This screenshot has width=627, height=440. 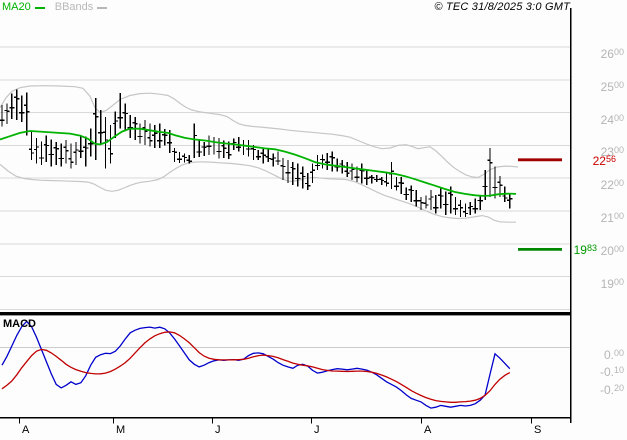 I want to click on ma20-line-swatch-icon, so click(x=39, y=7).